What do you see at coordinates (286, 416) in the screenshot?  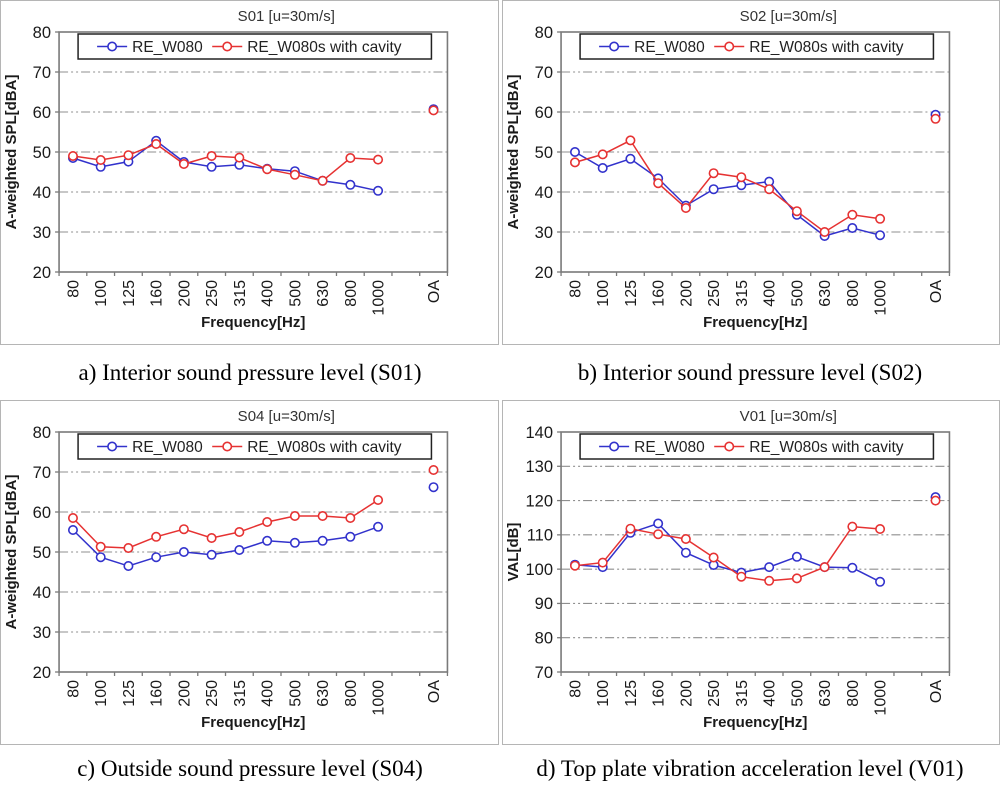 I see `chart-title: S04 [u=30m/s]` at bounding box center [286, 416].